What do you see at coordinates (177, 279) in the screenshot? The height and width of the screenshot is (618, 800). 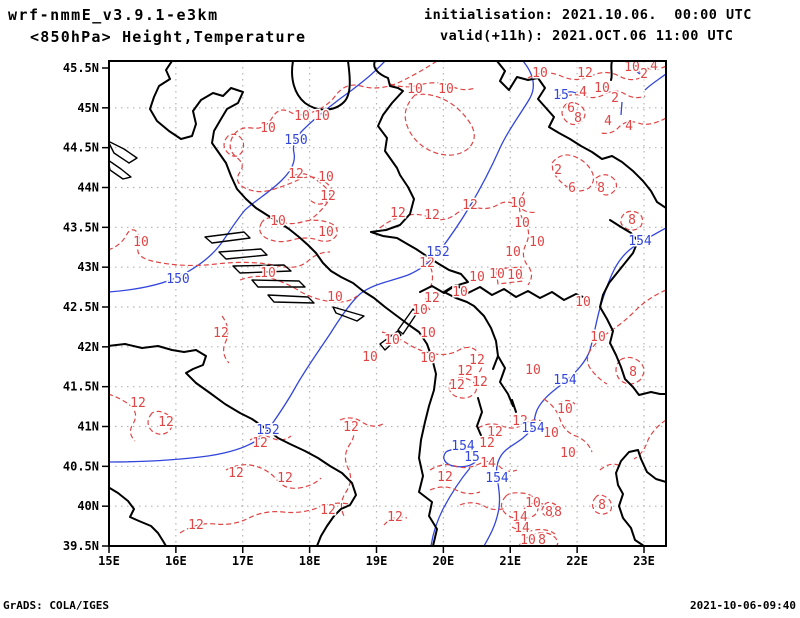 I see `height-label: 150` at bounding box center [177, 279].